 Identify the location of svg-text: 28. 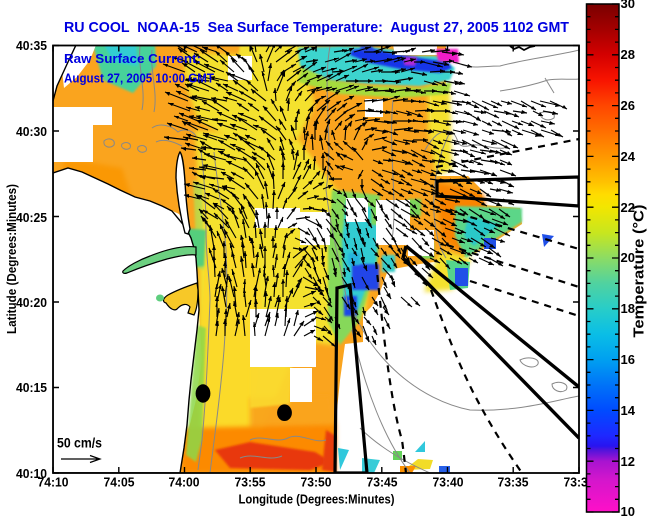
(628, 54).